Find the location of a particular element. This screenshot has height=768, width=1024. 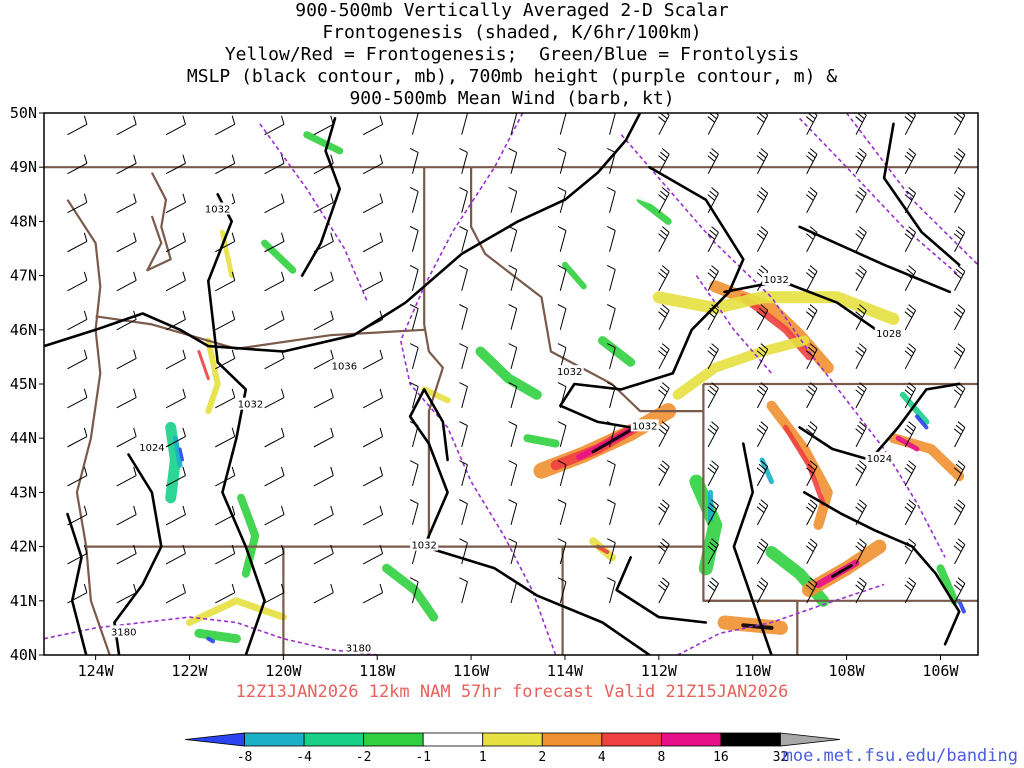

source-url: moe.met.fsu.edu/banding is located at coordinates (900, 756).